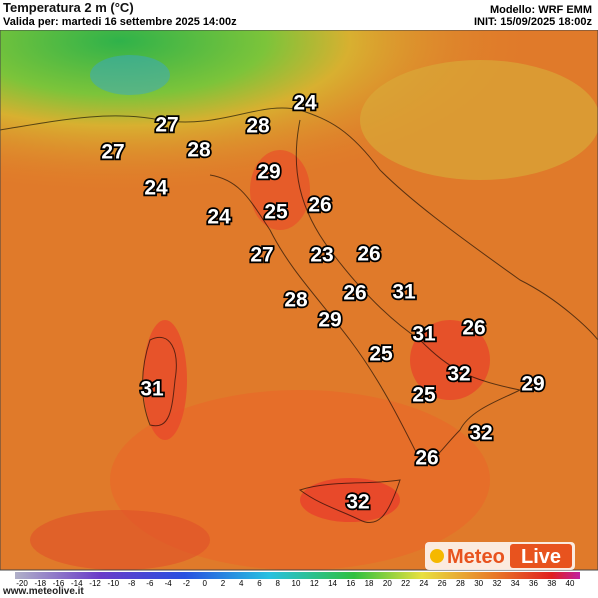 The height and width of the screenshot is (598, 598). Describe the element at coordinates (423, 583) in the screenshot. I see `colorbar-tick-label: 24` at that location.